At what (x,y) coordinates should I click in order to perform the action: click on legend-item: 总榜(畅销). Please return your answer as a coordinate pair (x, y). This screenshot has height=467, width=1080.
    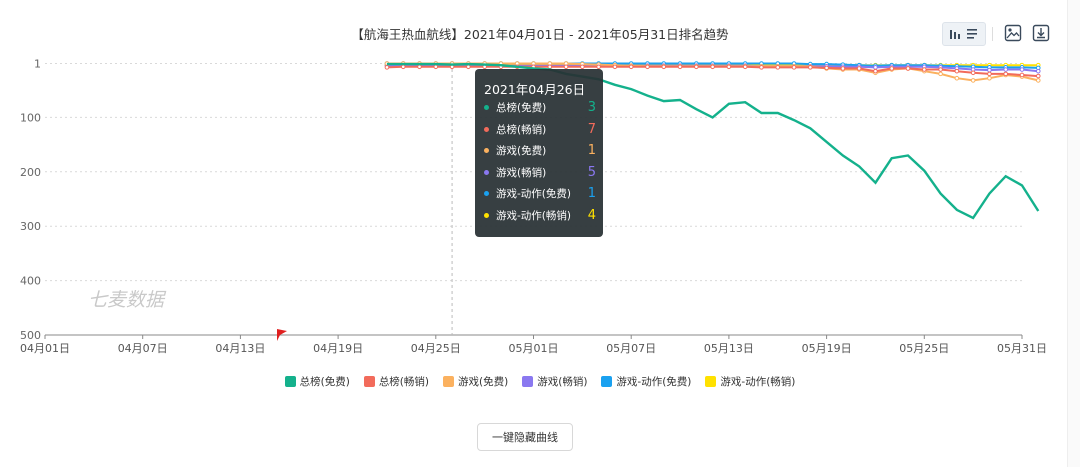
    Looking at the image, I should click on (396, 381).